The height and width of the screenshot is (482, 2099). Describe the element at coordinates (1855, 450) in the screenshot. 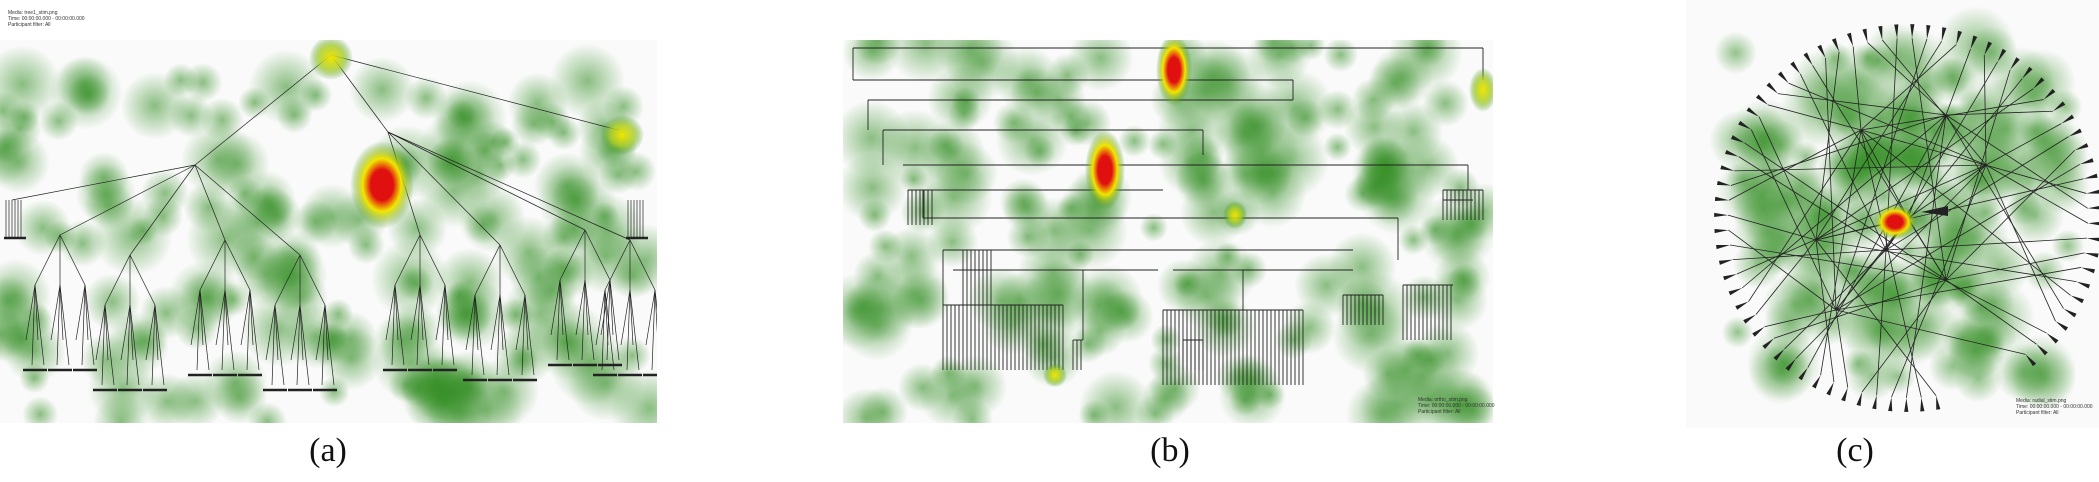

I see `caption-c: (c)` at that location.